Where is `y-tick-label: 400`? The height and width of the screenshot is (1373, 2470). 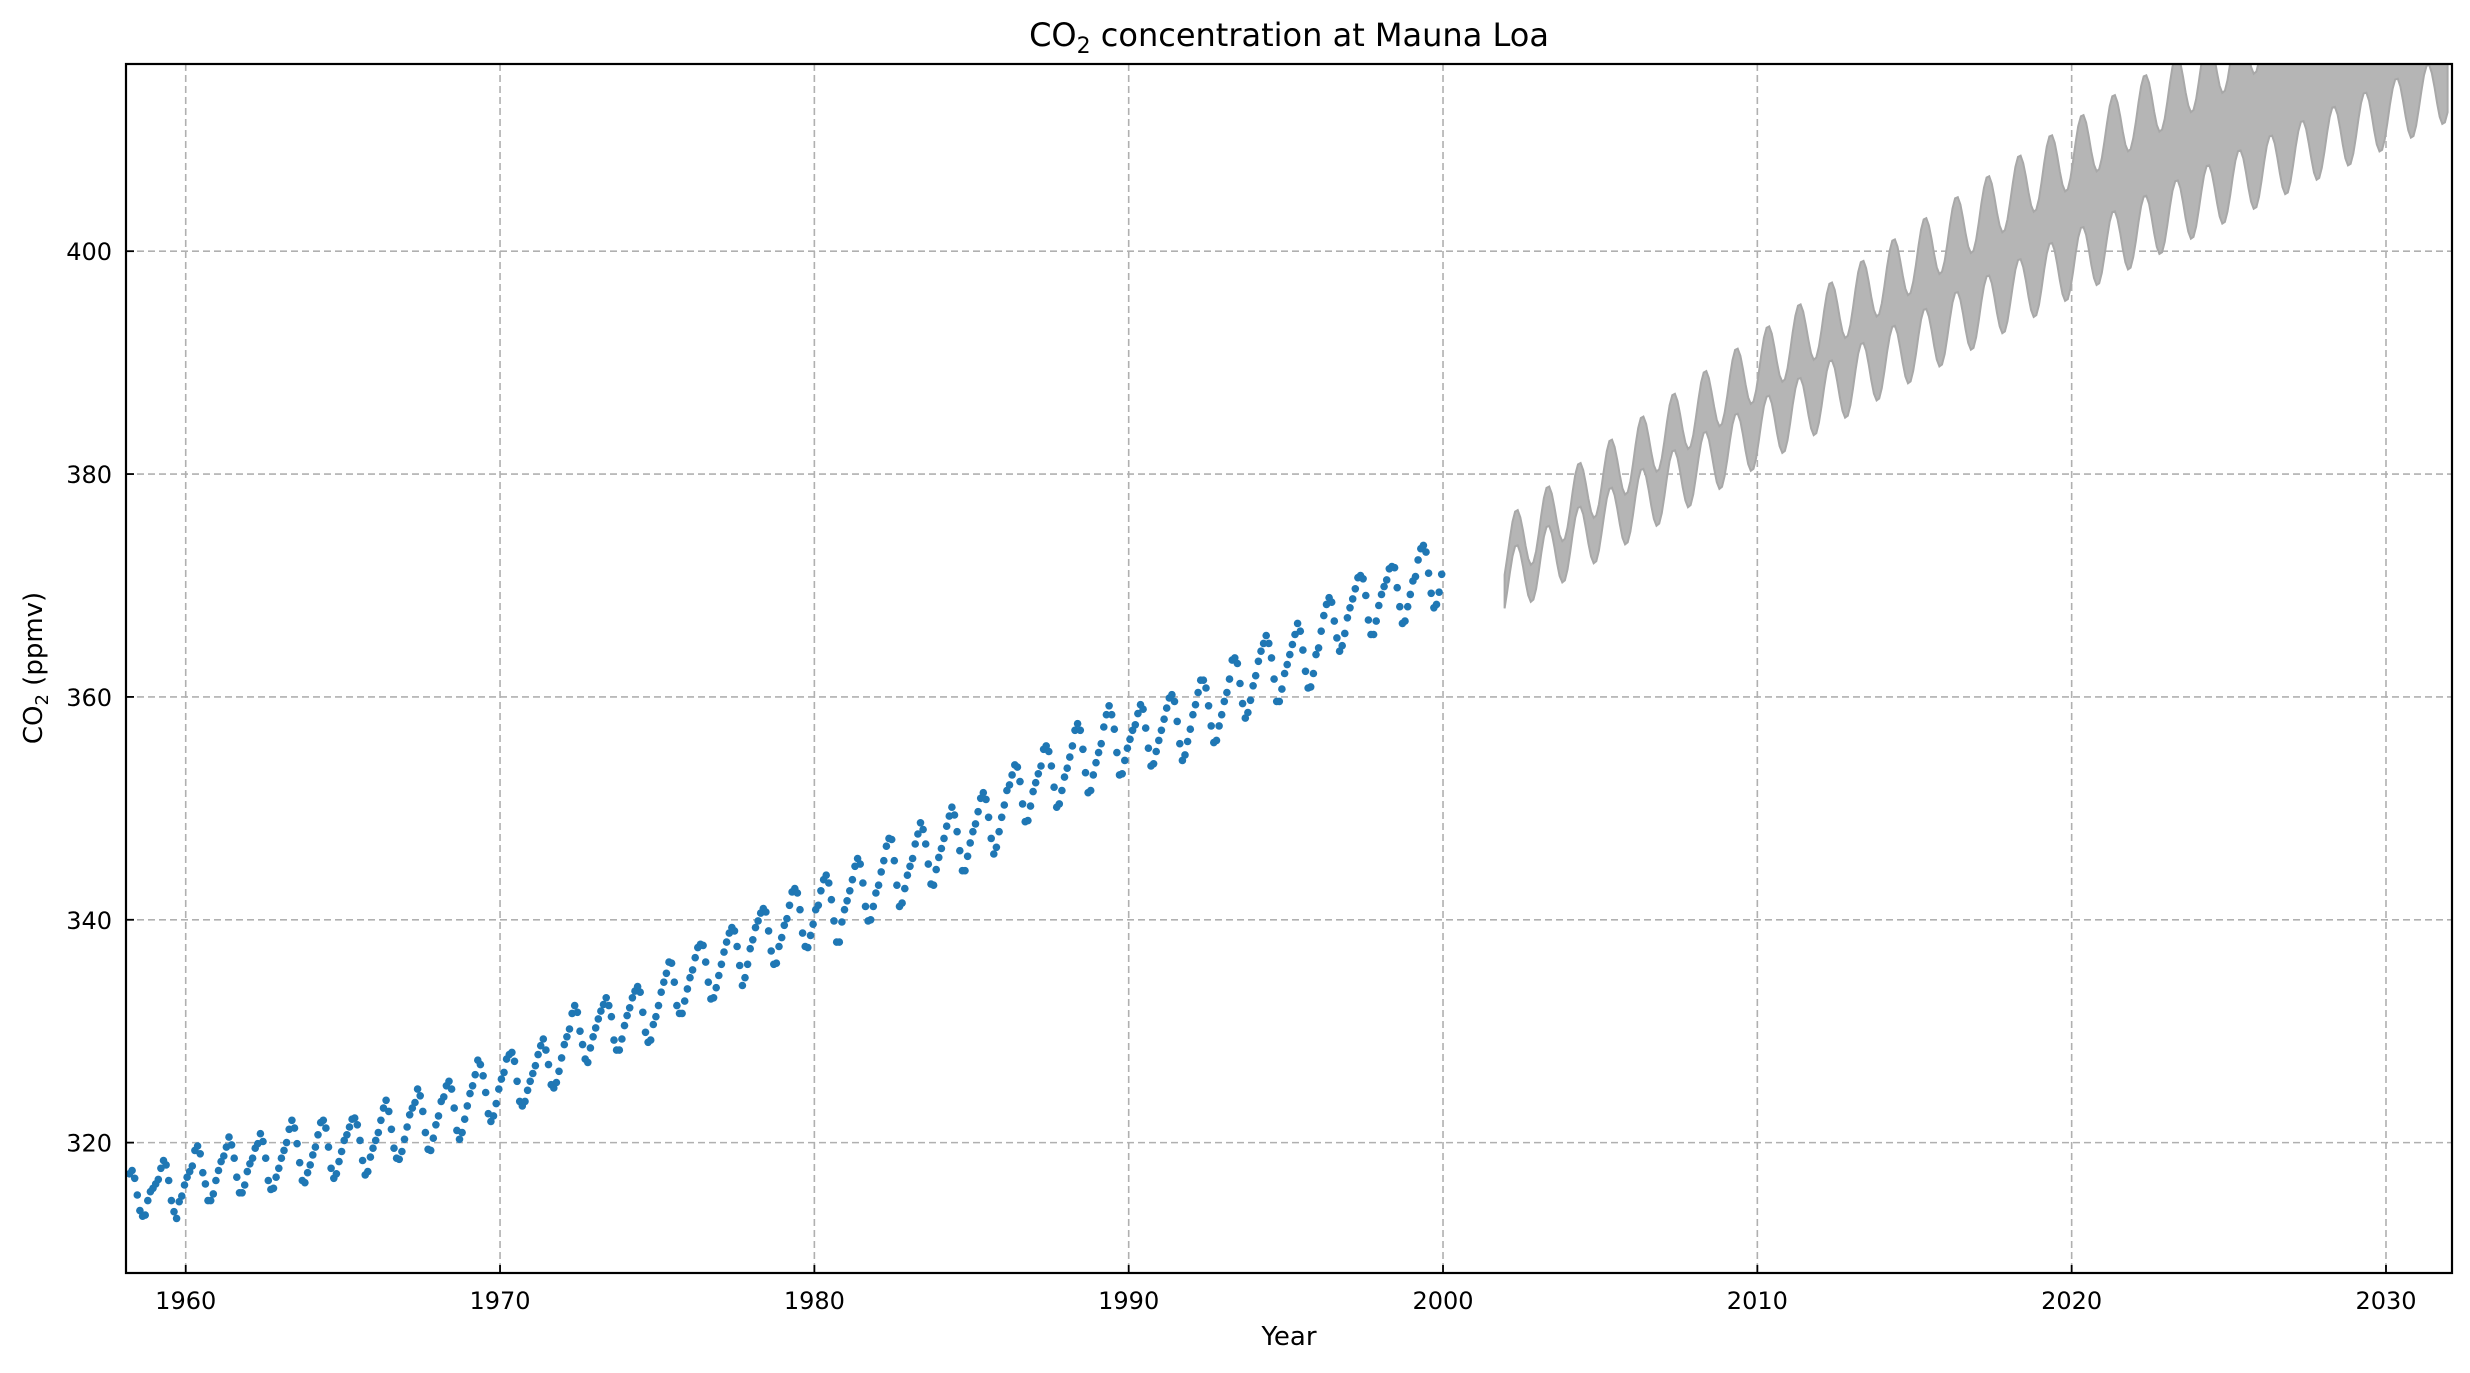
y-tick-label: 400 is located at coordinates (89, 252).